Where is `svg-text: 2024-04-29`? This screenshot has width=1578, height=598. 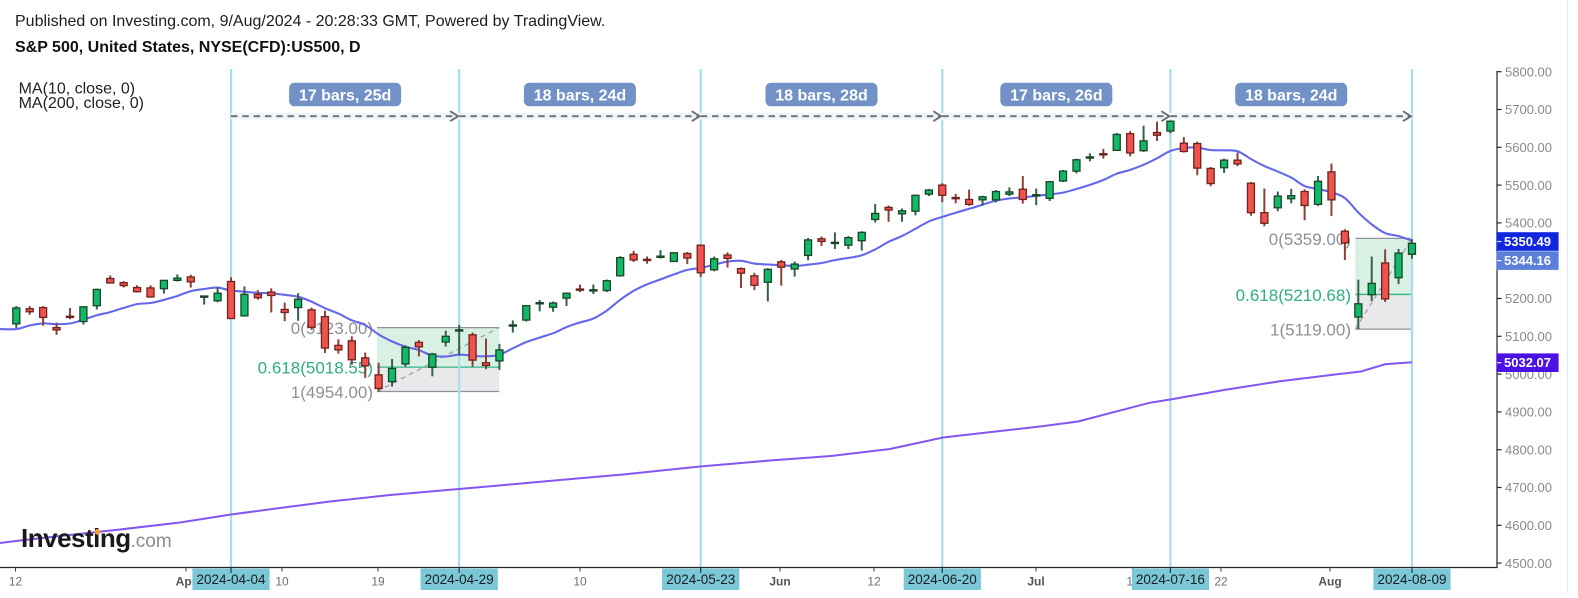
svg-text: 2024-04-29 is located at coordinates (459, 579).